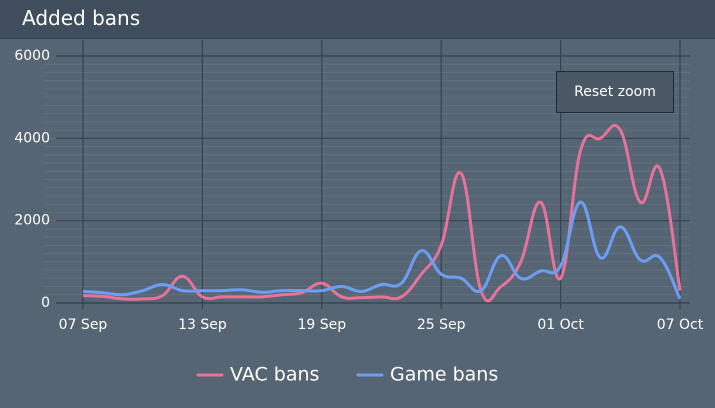 This screenshot has height=408, width=715. Describe the element at coordinates (560, 325) in the screenshot. I see `x-tick-label: 01 Oct` at that location.